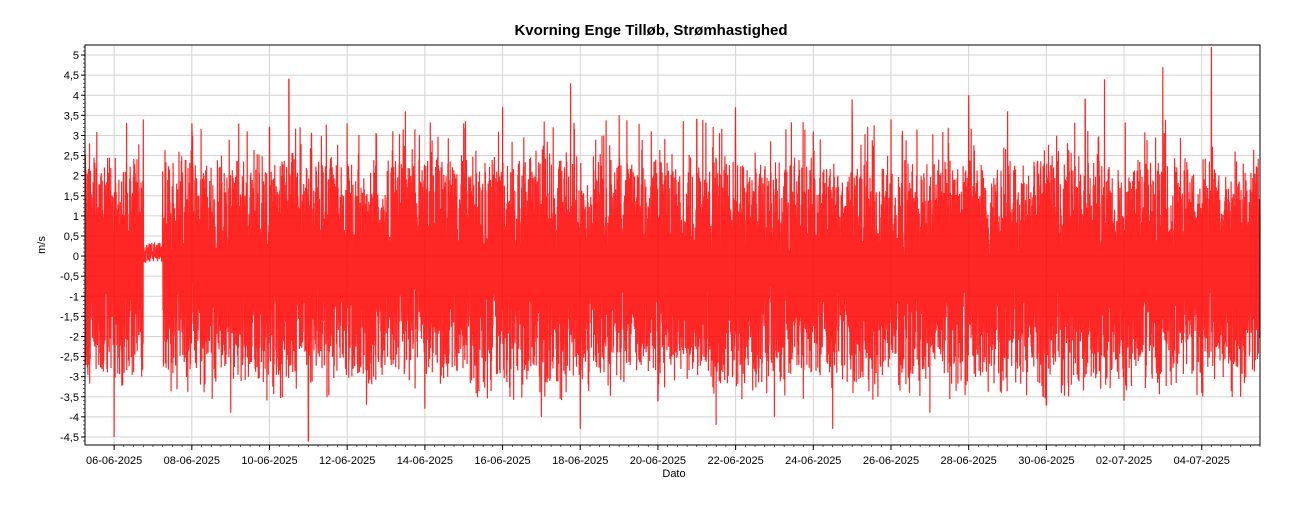  I want to click on y-tick-label: 1,5, so click(71, 197).